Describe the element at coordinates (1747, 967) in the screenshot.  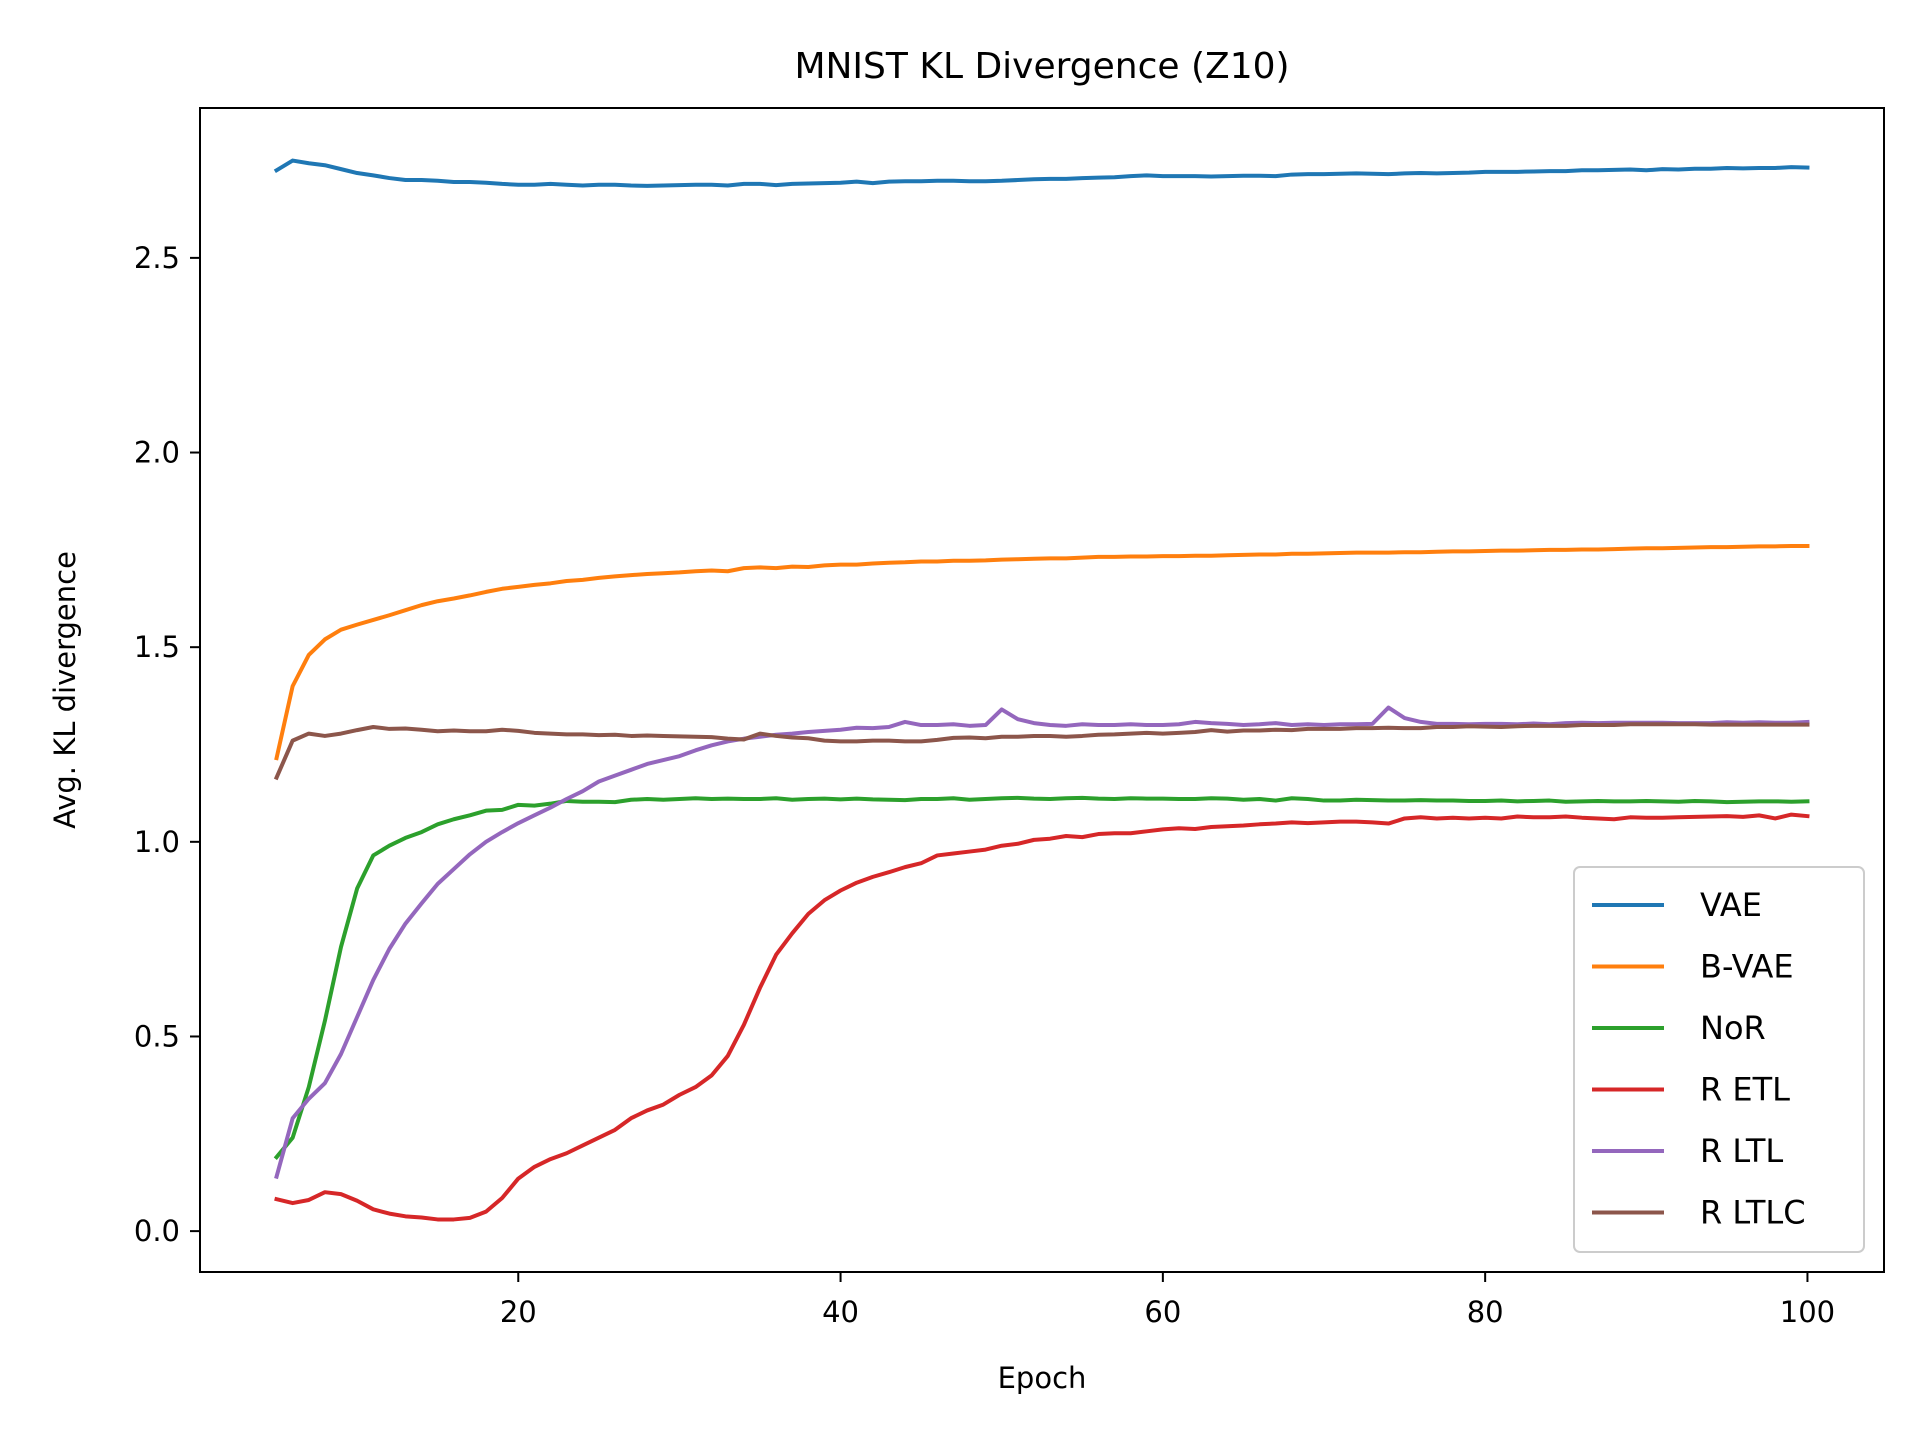
I see `legend-label: B-VAE` at that location.